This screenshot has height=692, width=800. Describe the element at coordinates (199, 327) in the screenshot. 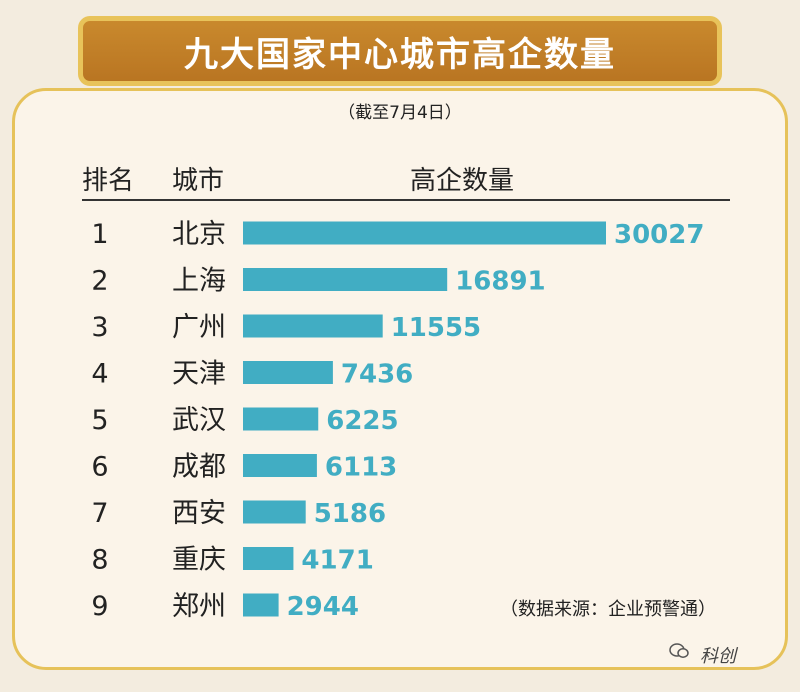

I see `city-label: 广州` at that location.